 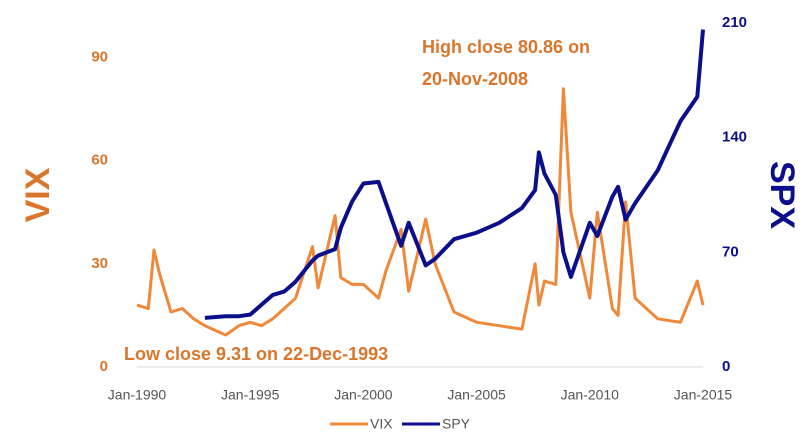 I want to click on y-tick-label: 90, so click(x=99, y=56).